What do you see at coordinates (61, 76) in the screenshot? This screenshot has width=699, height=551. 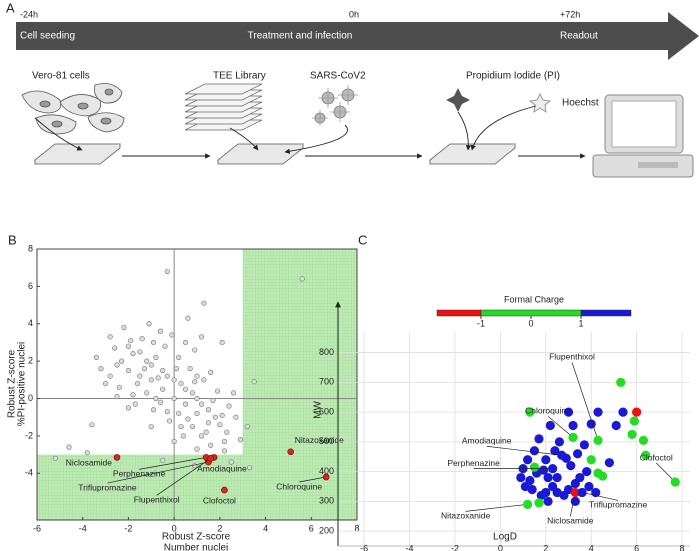 I see `step-label: Vero-81 cells` at bounding box center [61, 76].